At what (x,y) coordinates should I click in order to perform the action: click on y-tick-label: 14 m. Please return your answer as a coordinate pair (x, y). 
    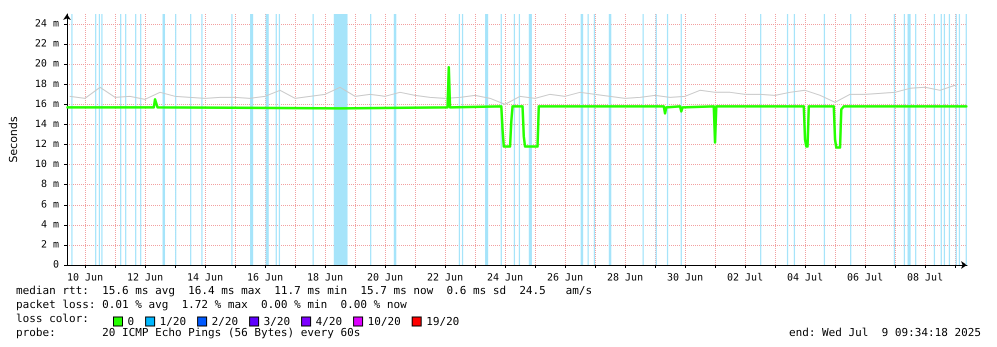
    Looking at the image, I should click on (46, 124).